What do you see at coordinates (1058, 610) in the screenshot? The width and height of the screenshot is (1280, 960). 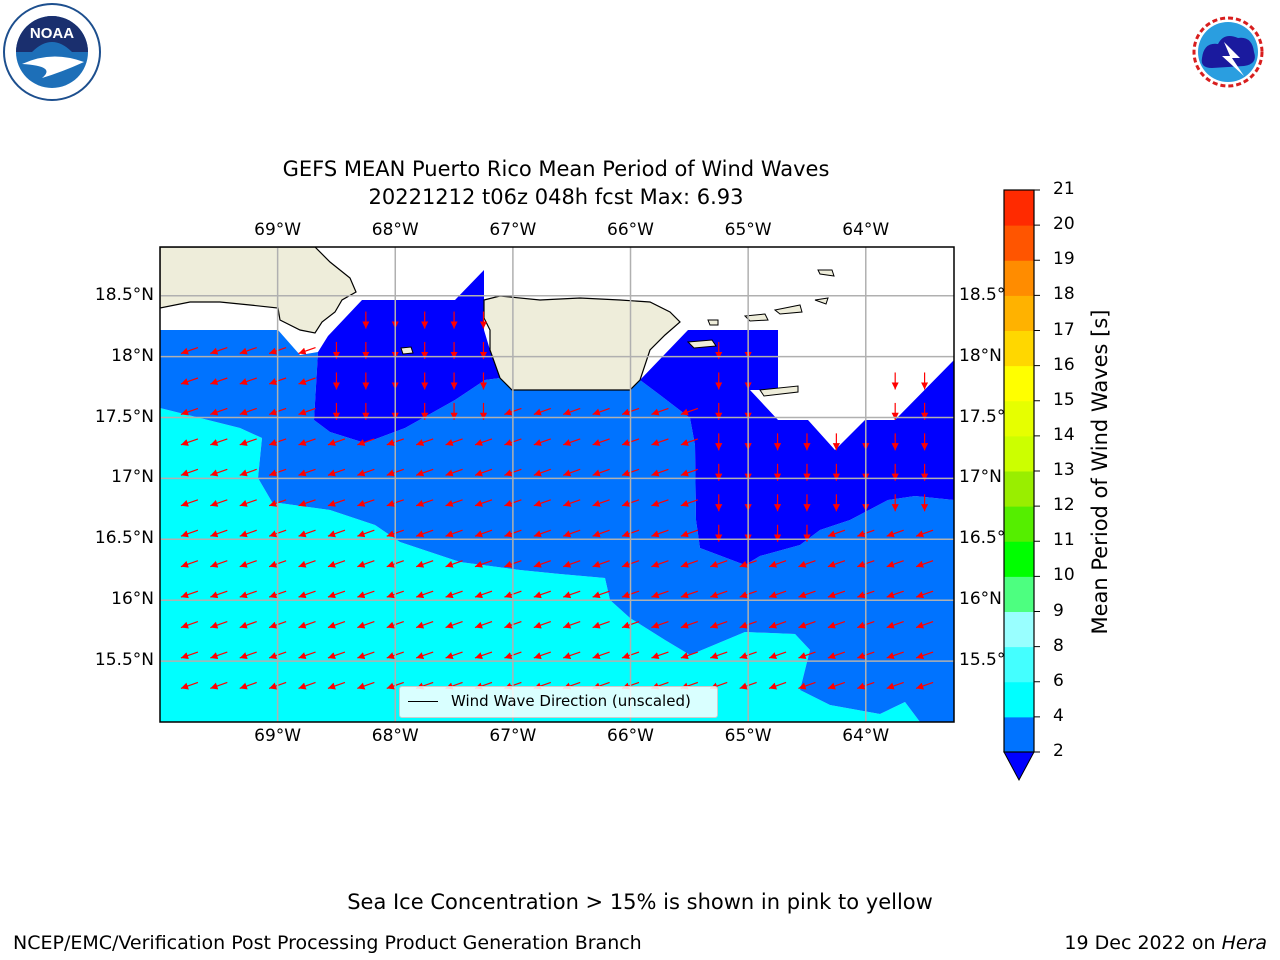 I see `colorbar-tick-label: 9` at bounding box center [1058, 610].